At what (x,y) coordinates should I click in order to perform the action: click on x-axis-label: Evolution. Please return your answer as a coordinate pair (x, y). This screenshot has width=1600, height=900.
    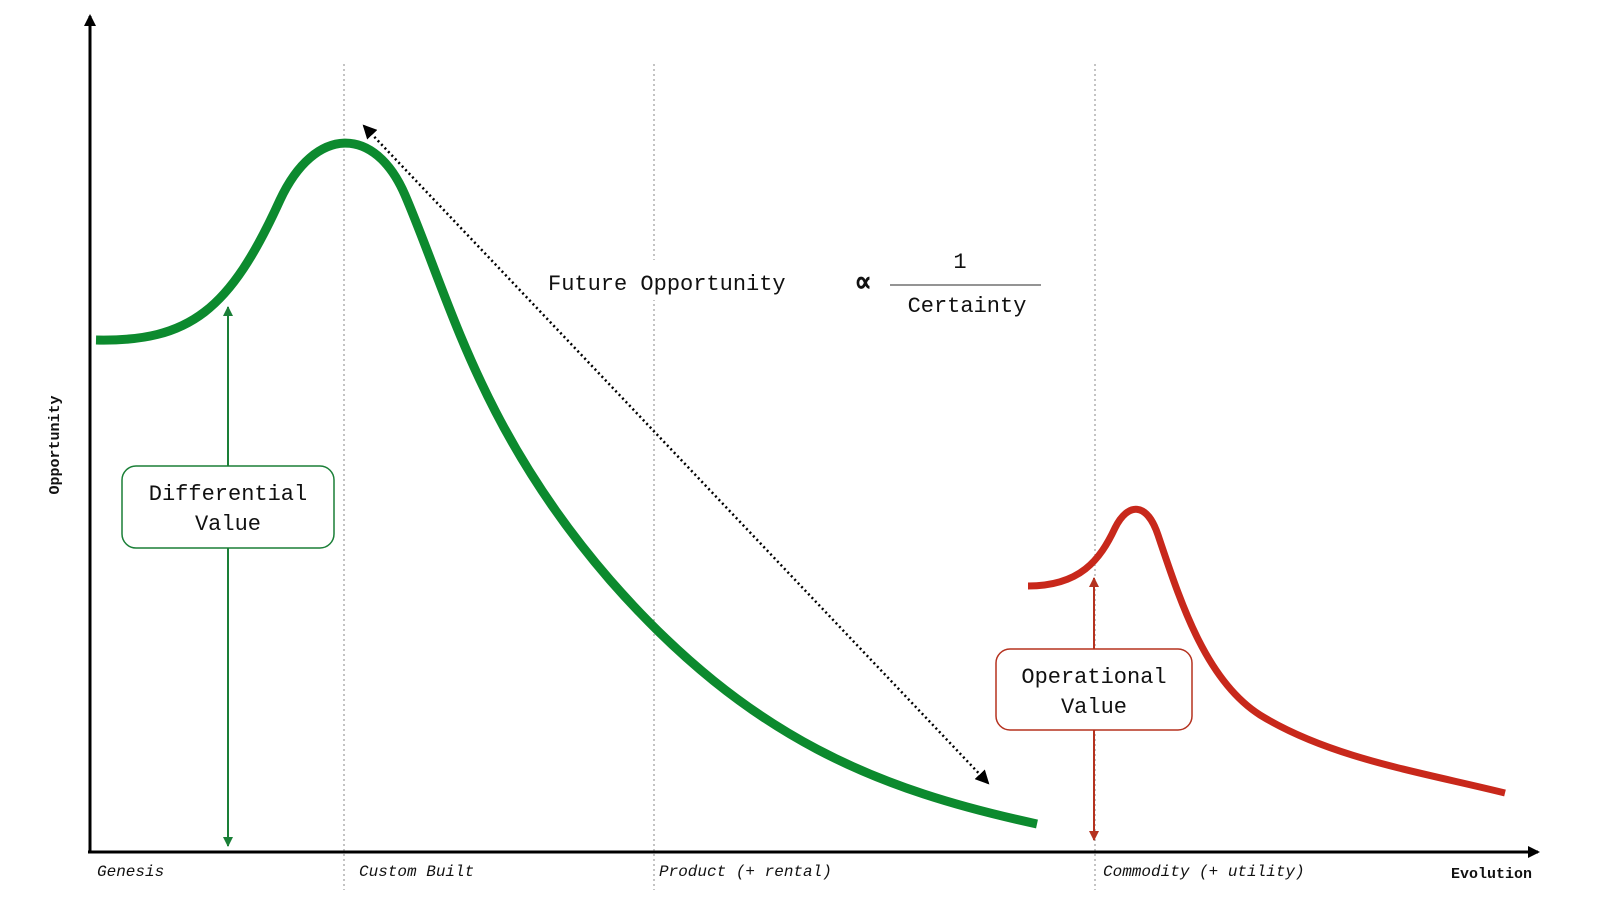
    Looking at the image, I should click on (1491, 874).